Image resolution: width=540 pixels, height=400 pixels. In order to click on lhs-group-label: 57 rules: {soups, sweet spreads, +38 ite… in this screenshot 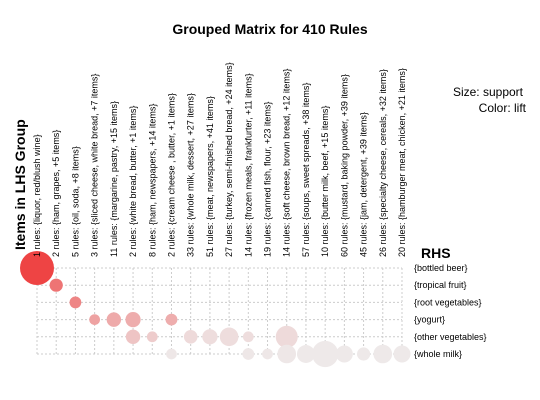, I will do `click(306, 170)`.